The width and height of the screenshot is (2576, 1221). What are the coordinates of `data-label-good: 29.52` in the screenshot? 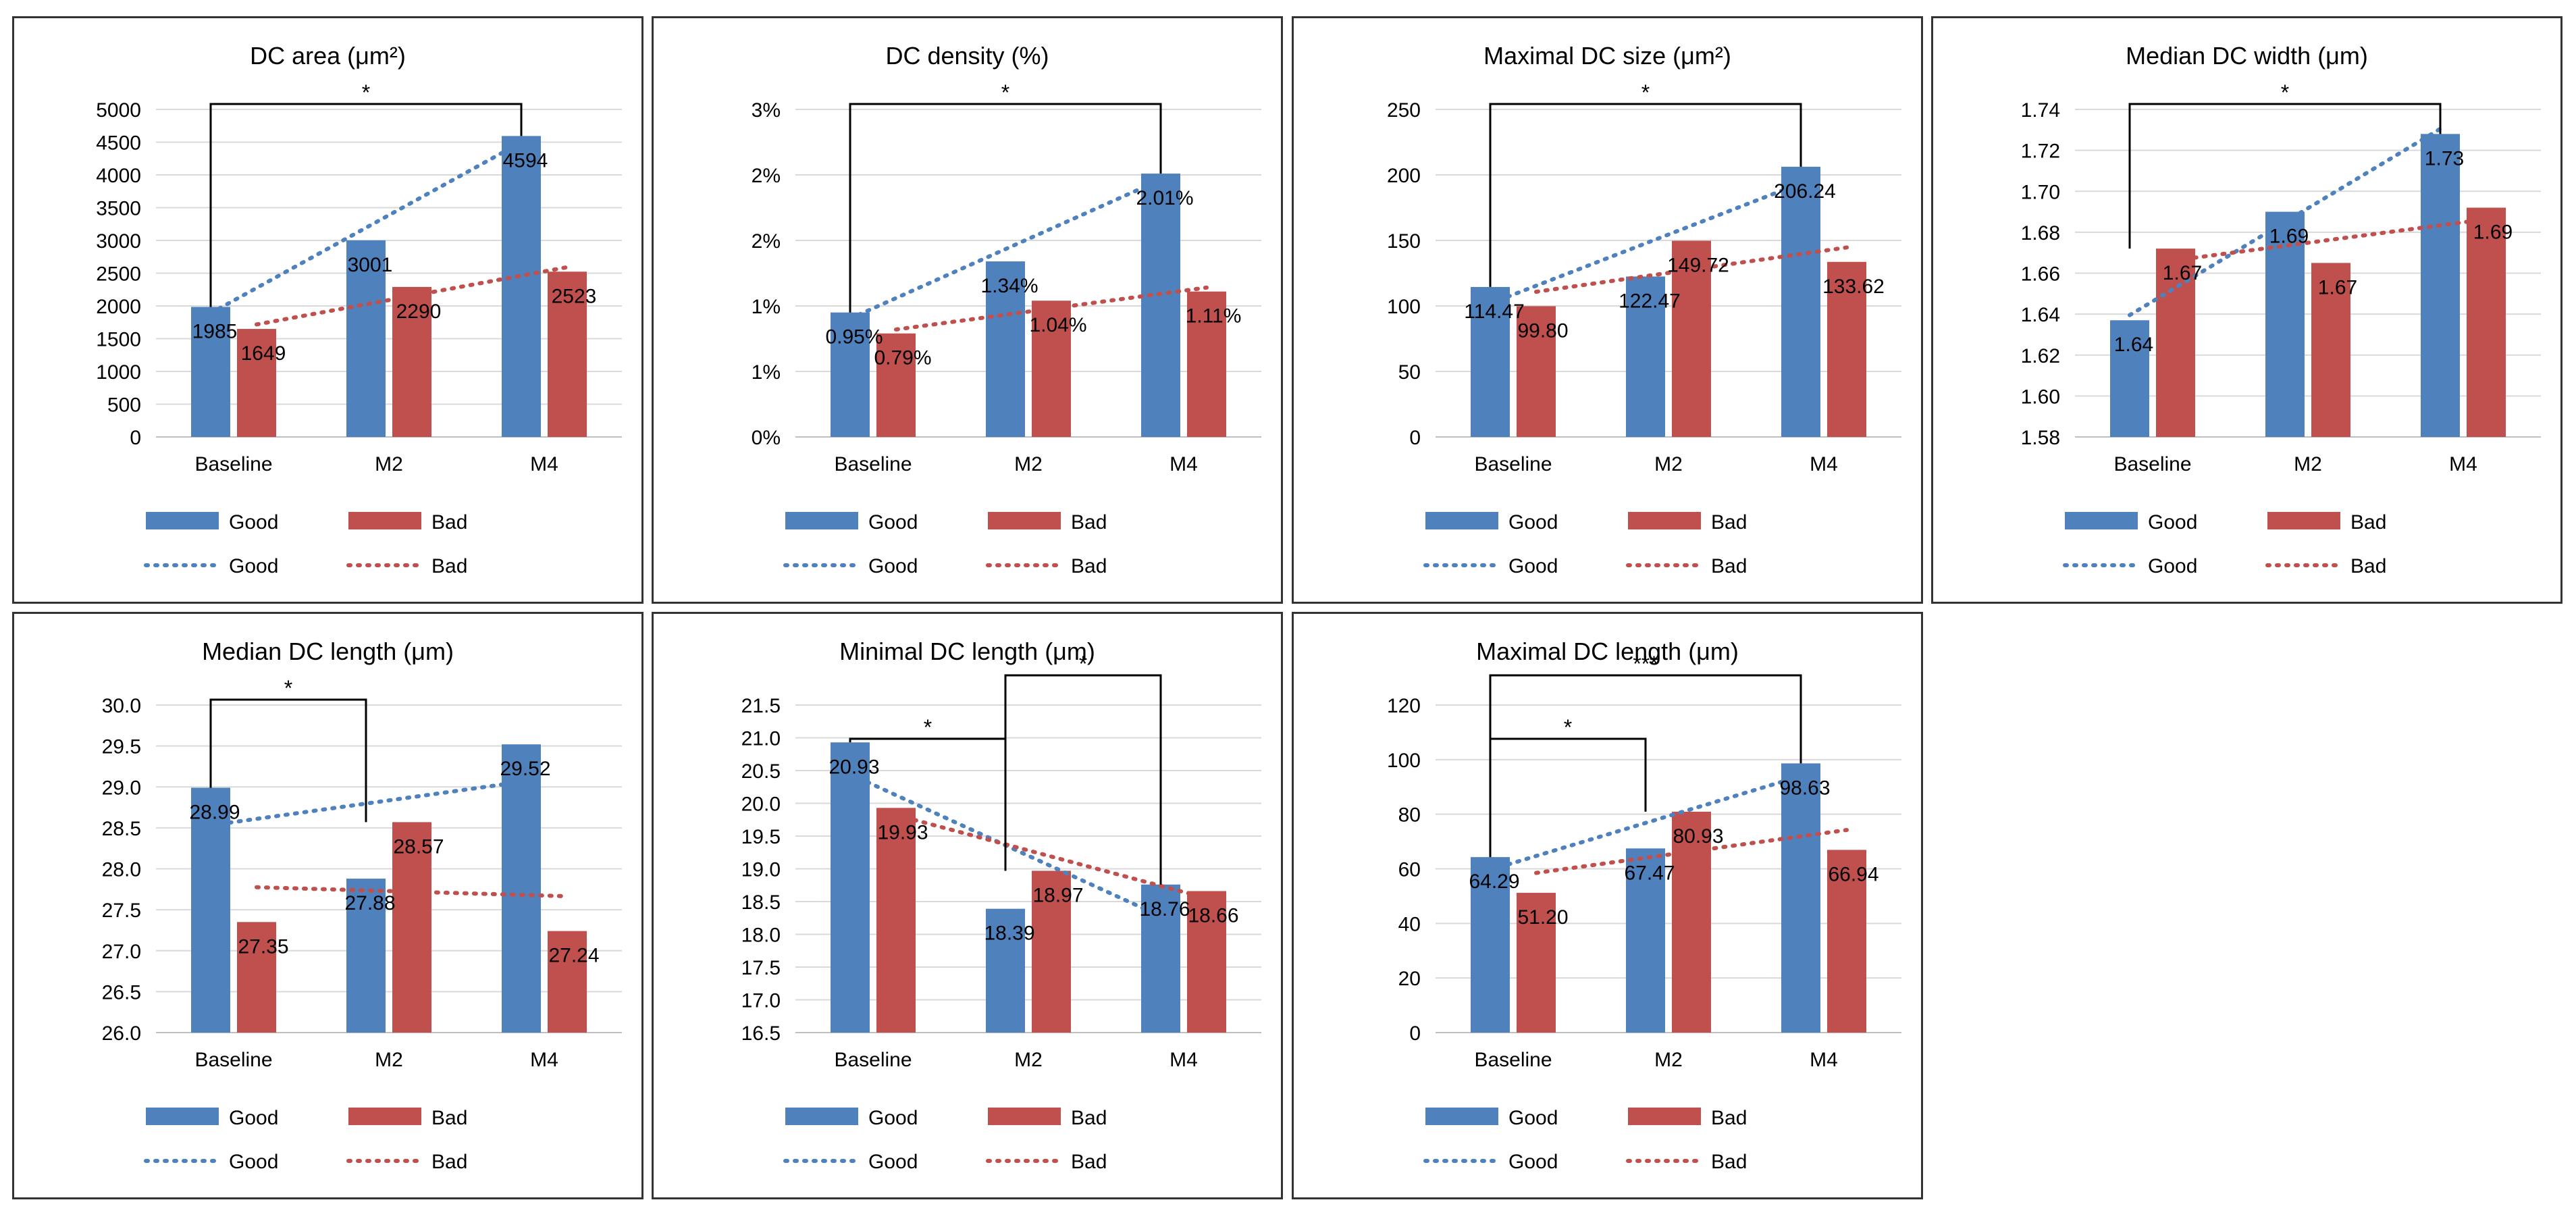 It's located at (525, 769).